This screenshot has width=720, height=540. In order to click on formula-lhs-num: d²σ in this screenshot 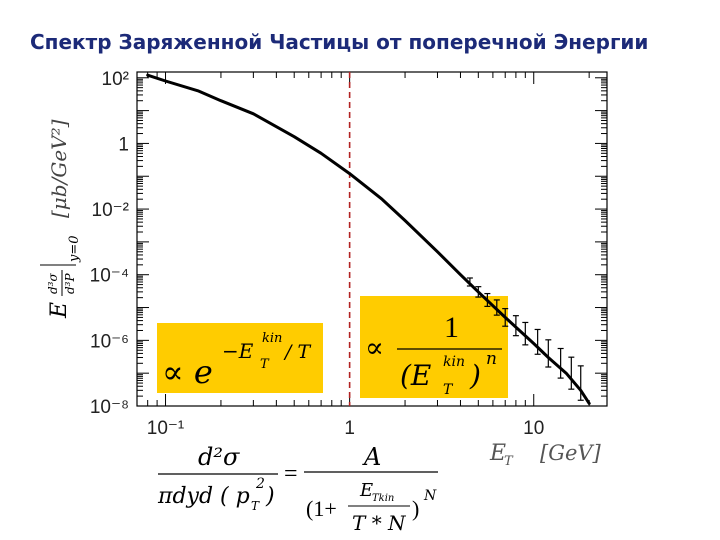, I will do `click(219, 457)`.